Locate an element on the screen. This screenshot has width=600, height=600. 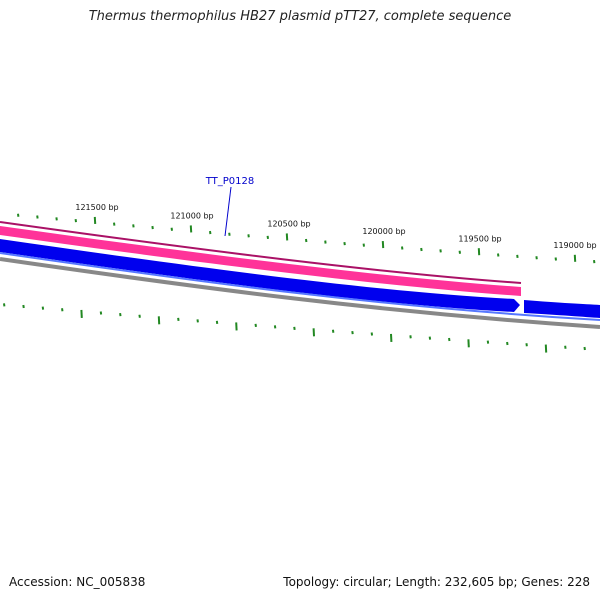
tick-label: 121000 bp is located at coordinates (191, 216).